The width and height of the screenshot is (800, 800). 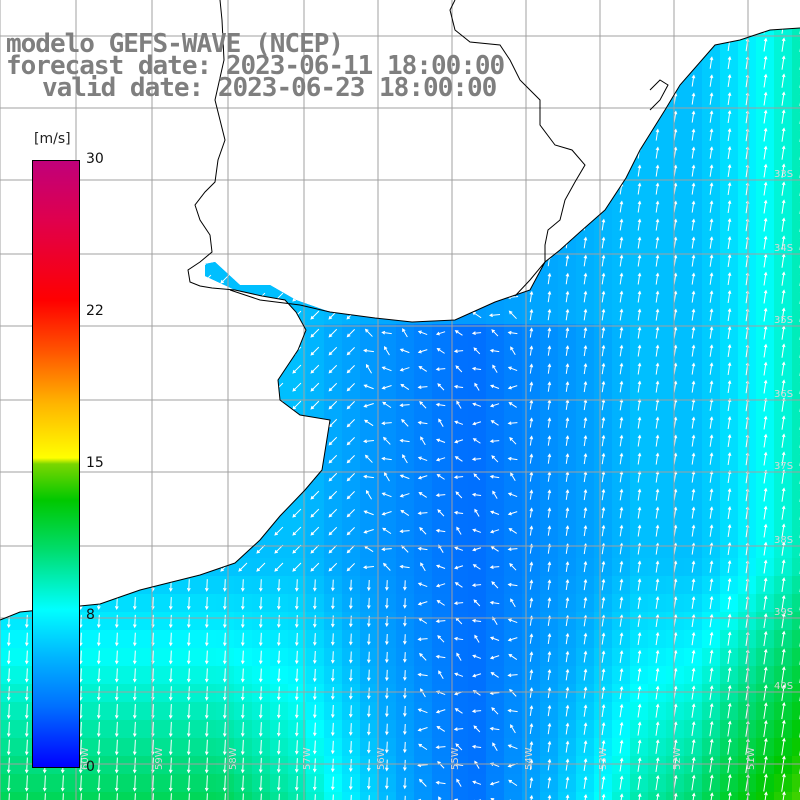 What do you see at coordinates (159, 758) in the screenshot?
I see `lon-label: 59W` at bounding box center [159, 758].